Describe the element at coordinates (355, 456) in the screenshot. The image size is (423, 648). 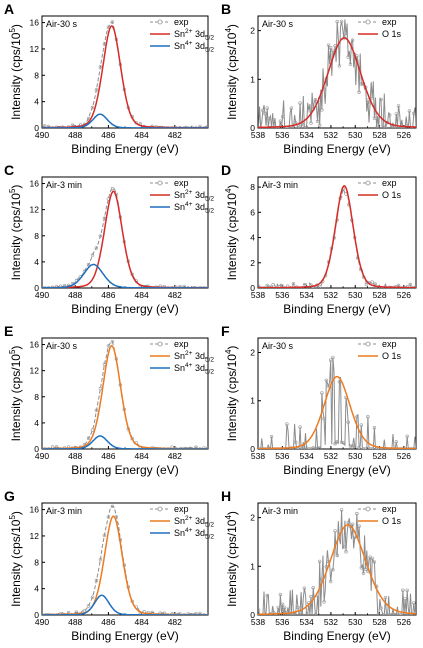
I see `x-tick-label: 530` at that location.